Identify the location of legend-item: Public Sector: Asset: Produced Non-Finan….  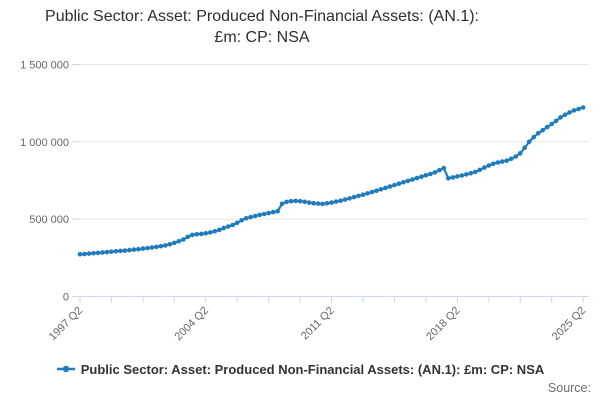
(300, 369).